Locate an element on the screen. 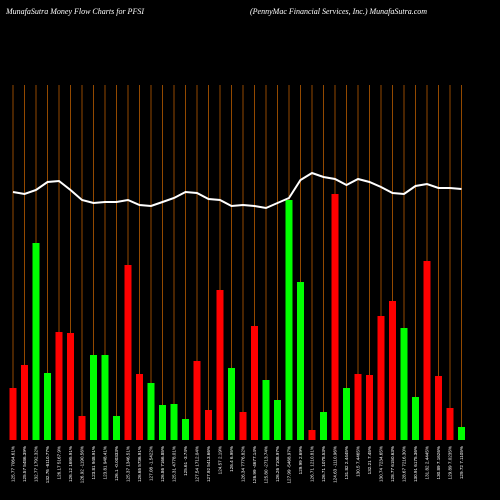 This screenshot has width=500, height=500. x-tick-label: 125.31 4778.01% is located at coordinates (174, 464).